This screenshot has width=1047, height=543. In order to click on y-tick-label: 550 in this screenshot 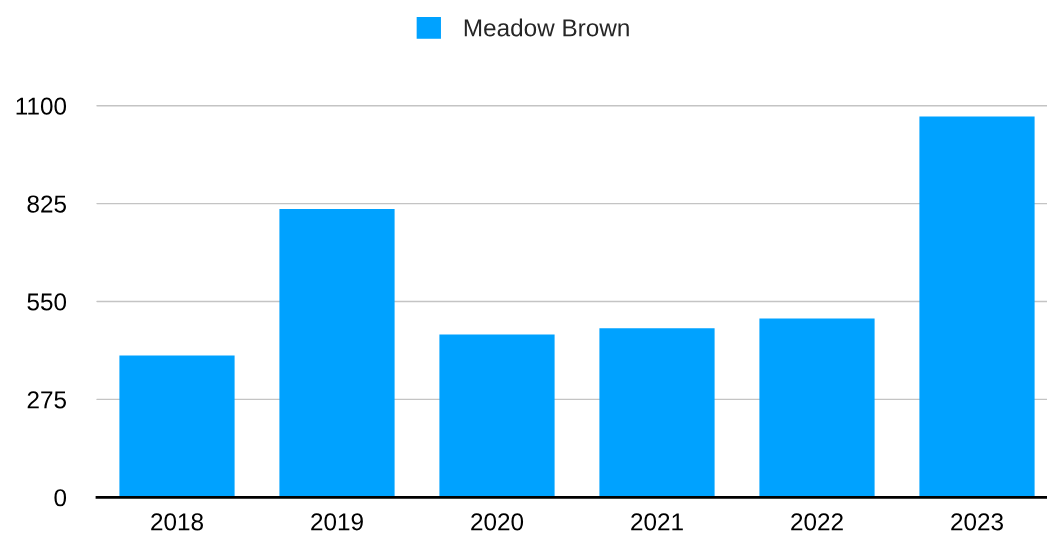, I will do `click(47, 302)`.